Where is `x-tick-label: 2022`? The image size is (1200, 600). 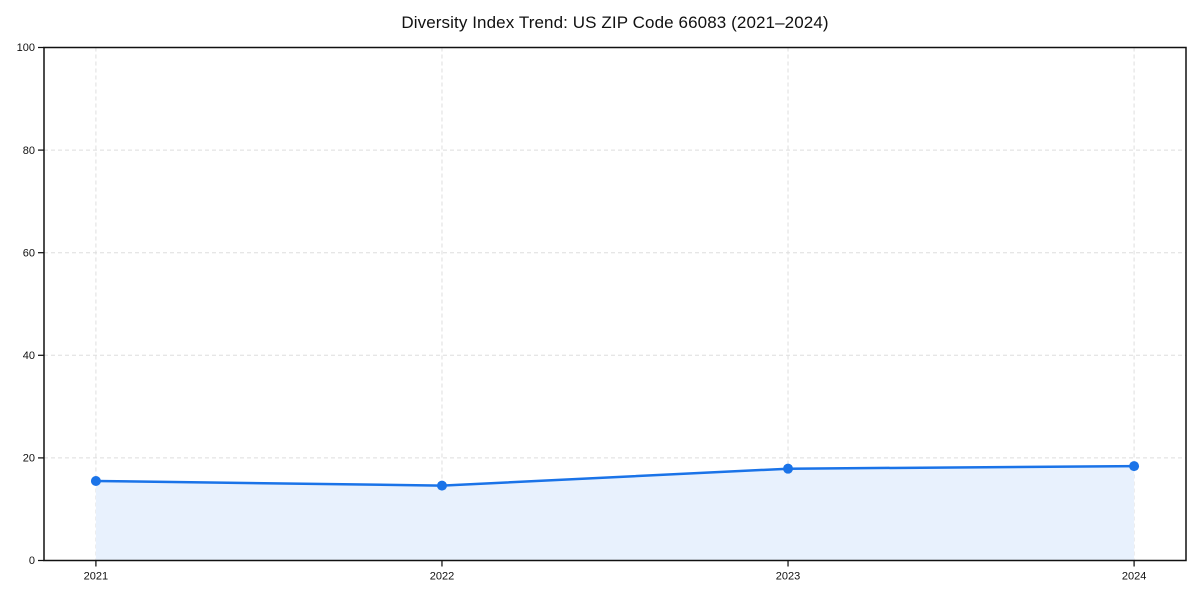 x-tick-label: 2022 is located at coordinates (442, 577).